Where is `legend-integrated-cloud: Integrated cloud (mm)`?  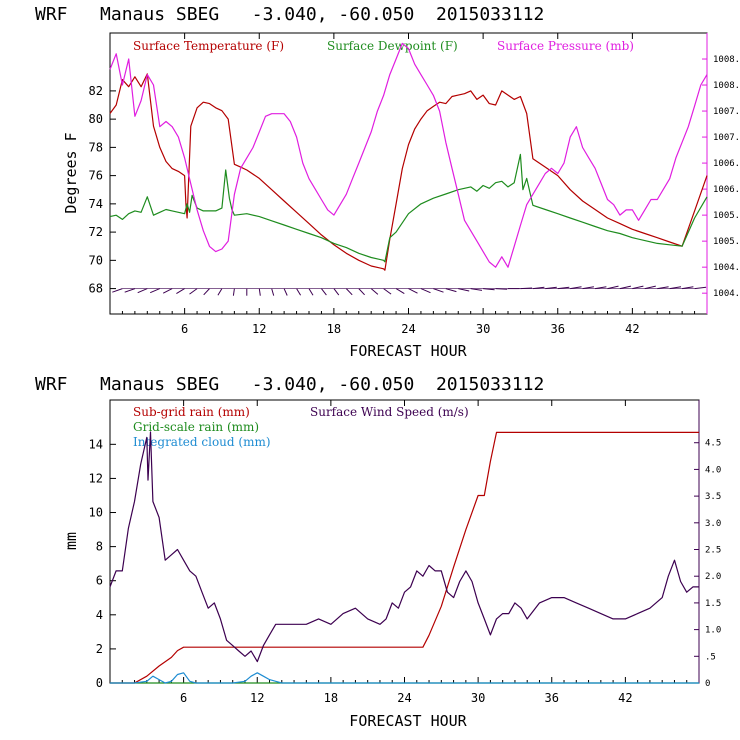 legend-integrated-cloud: Integrated cloud (mm) is located at coordinates (202, 442).